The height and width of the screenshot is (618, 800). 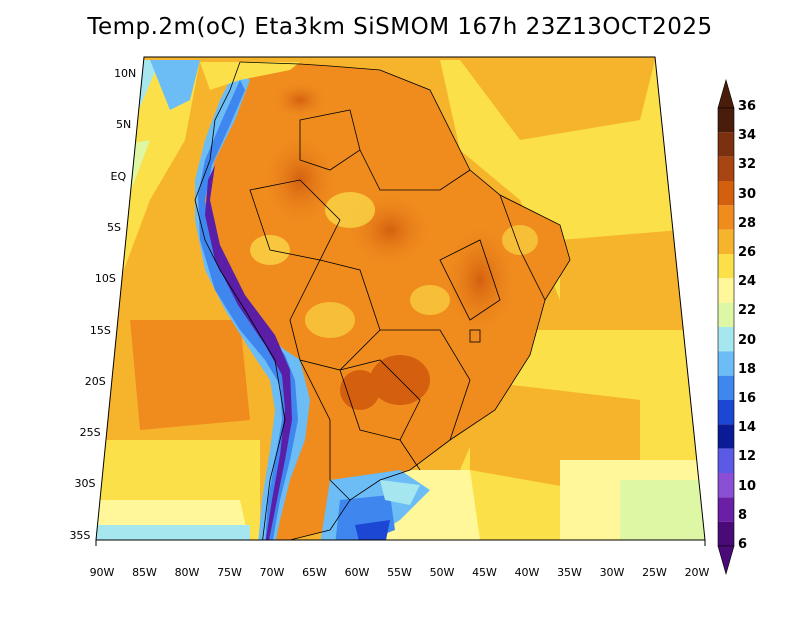 I want to click on colorbar-label: 6, so click(x=743, y=544).